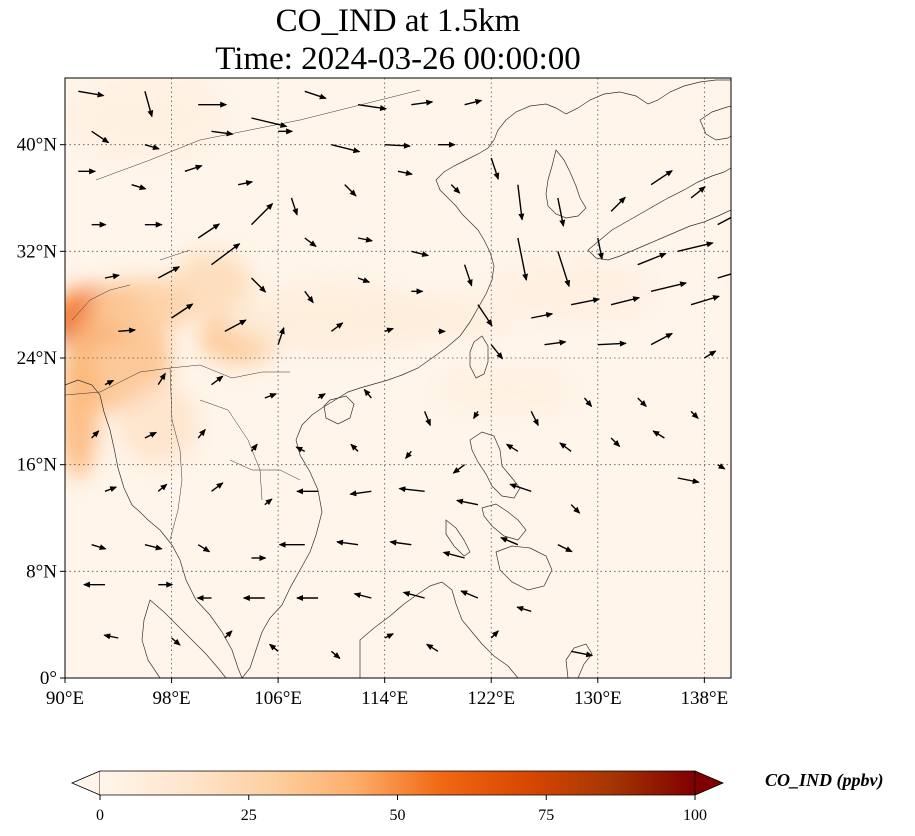 The image size is (915, 836). I want to click on lat-tick-label: 8°N, so click(41, 571).